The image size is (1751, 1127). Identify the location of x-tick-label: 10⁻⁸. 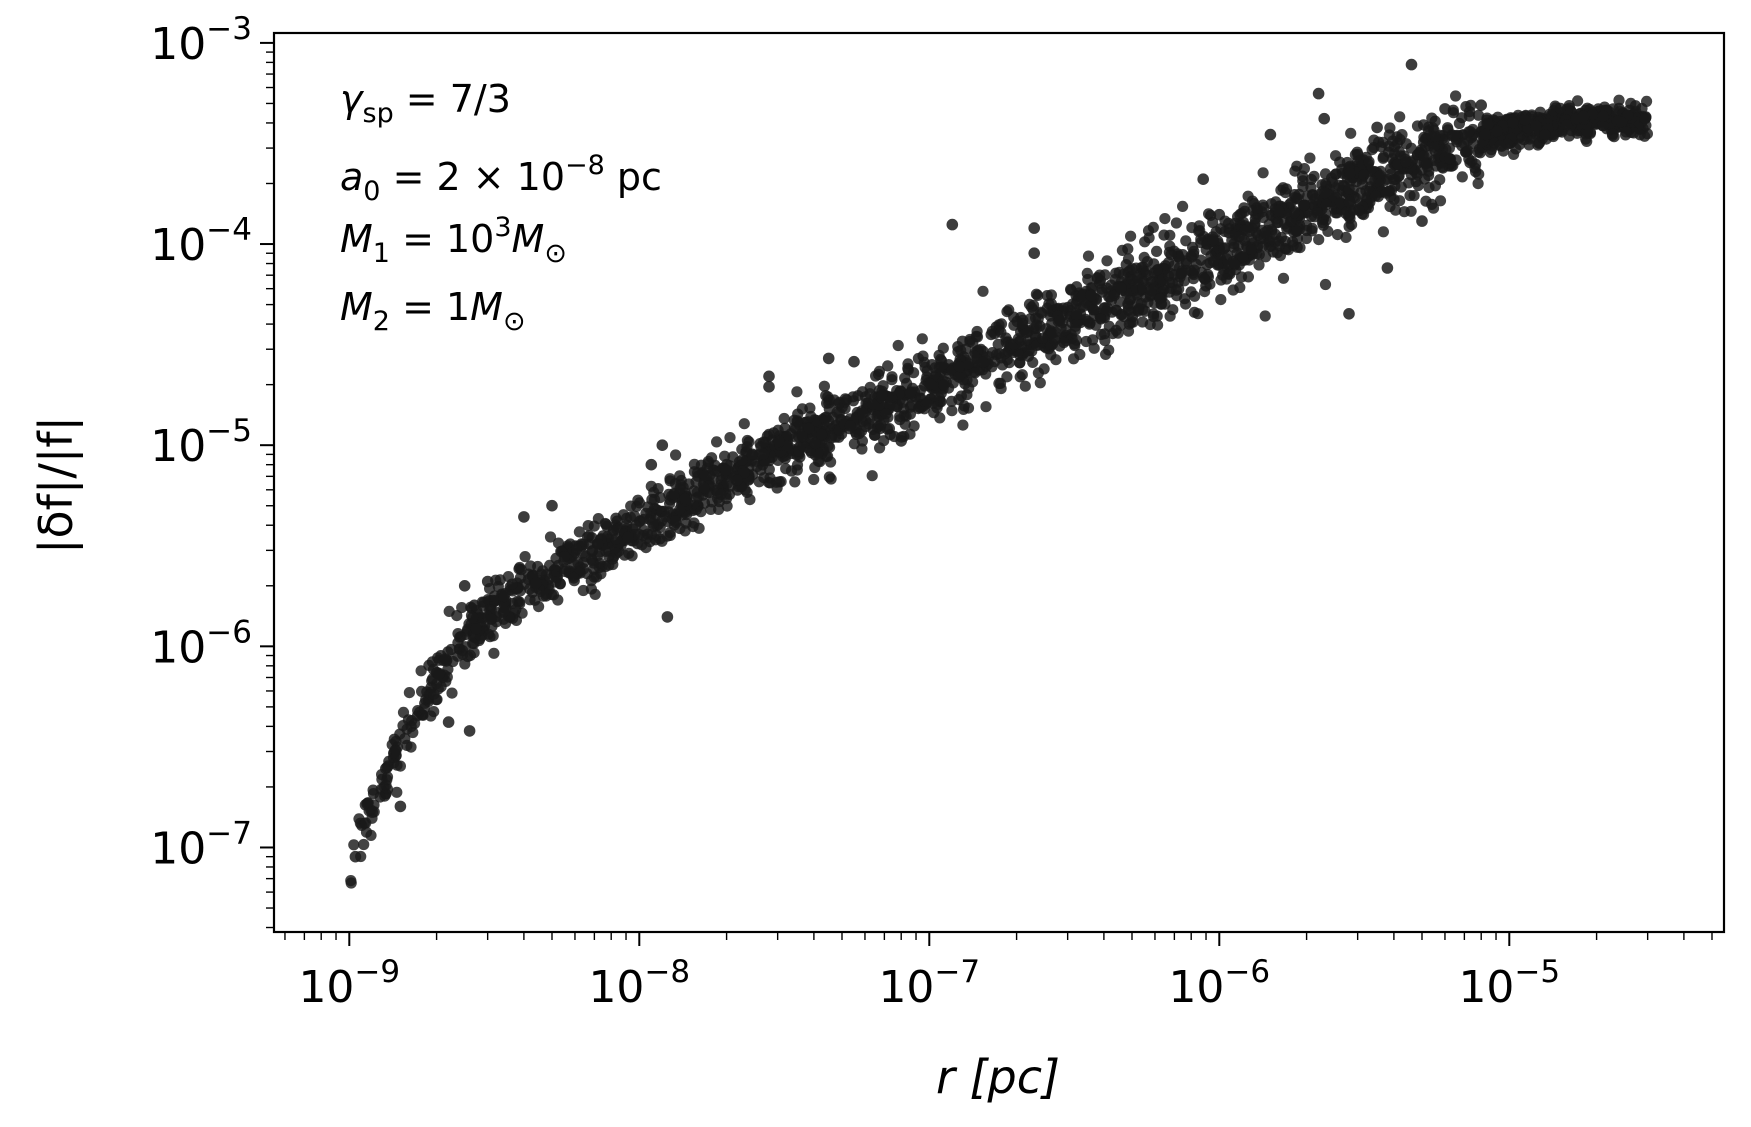
(639, 983).